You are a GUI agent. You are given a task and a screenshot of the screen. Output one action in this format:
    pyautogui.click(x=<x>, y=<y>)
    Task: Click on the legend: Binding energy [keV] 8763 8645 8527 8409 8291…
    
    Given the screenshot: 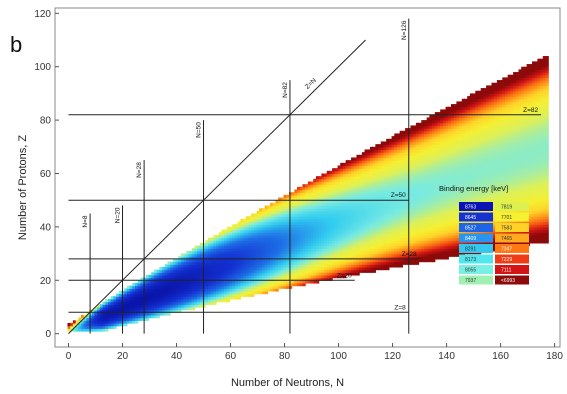 What is the action you would take?
    pyautogui.click(x=484, y=234)
    